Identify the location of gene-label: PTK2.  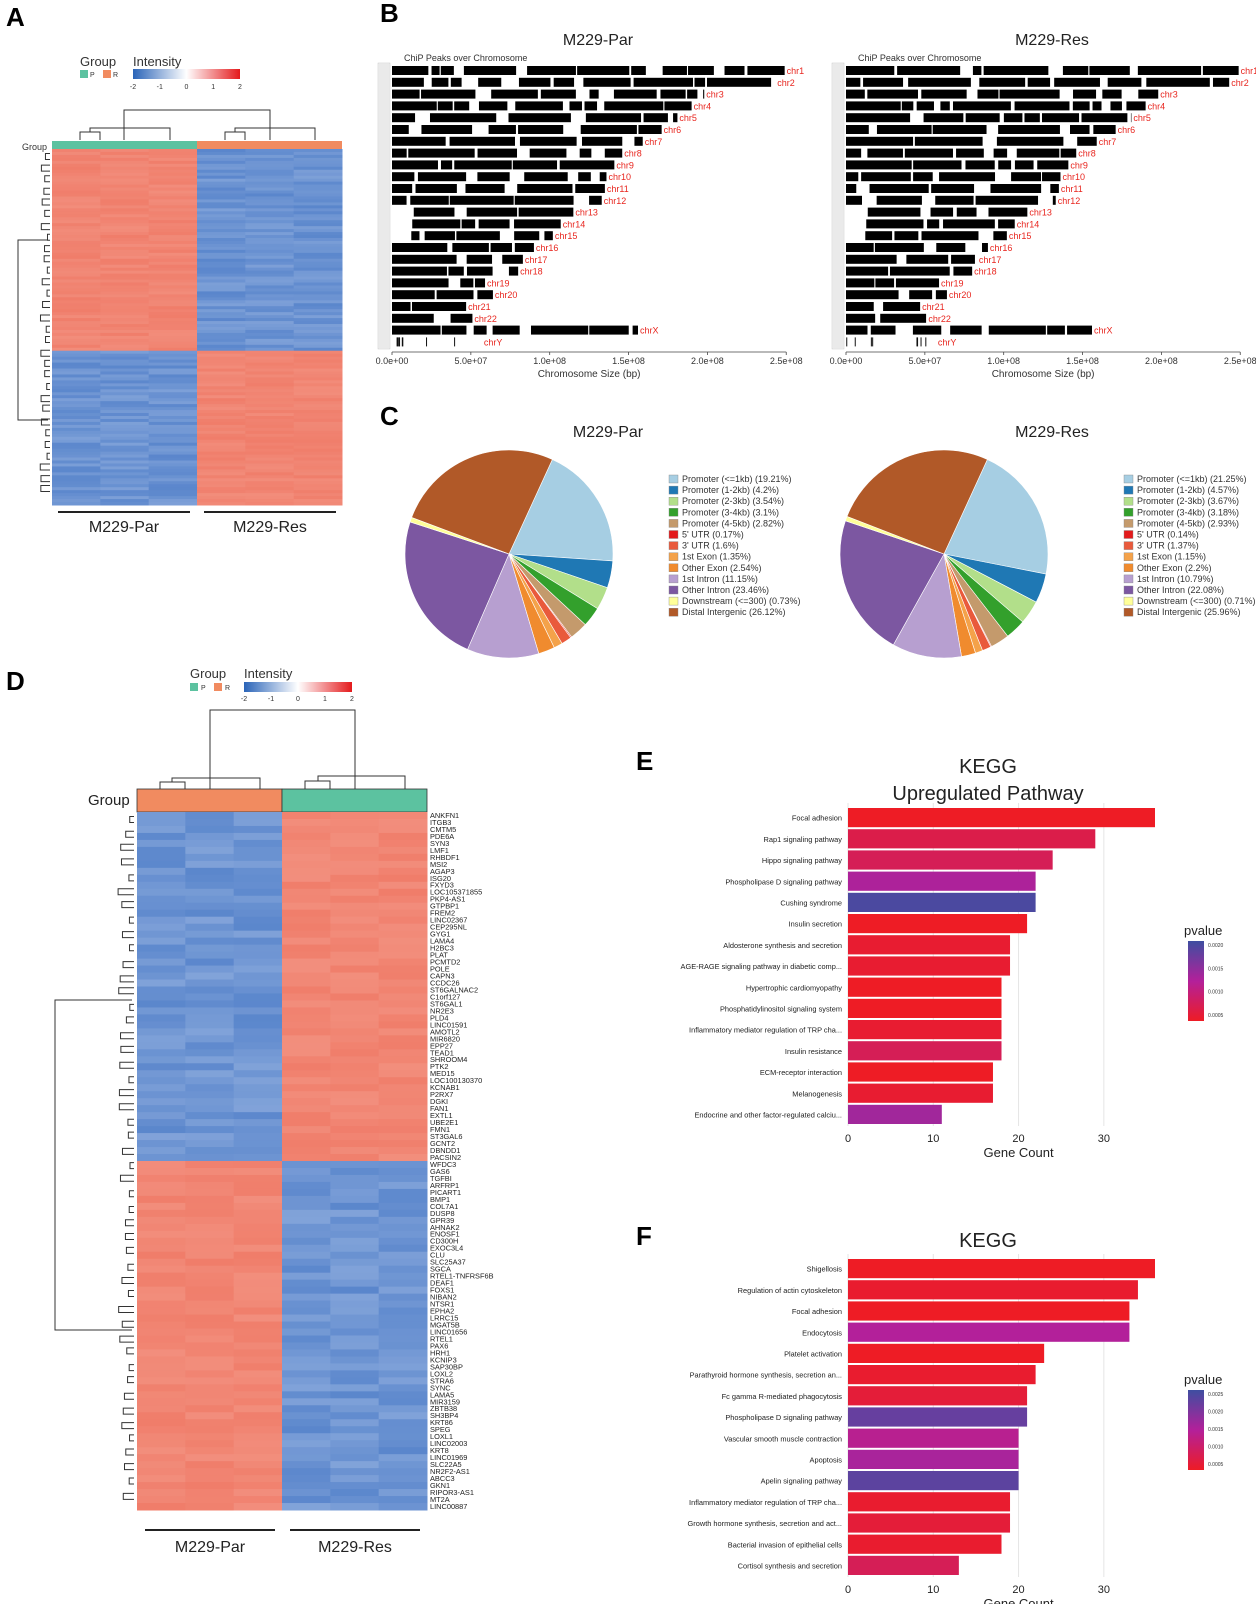
(439, 1066).